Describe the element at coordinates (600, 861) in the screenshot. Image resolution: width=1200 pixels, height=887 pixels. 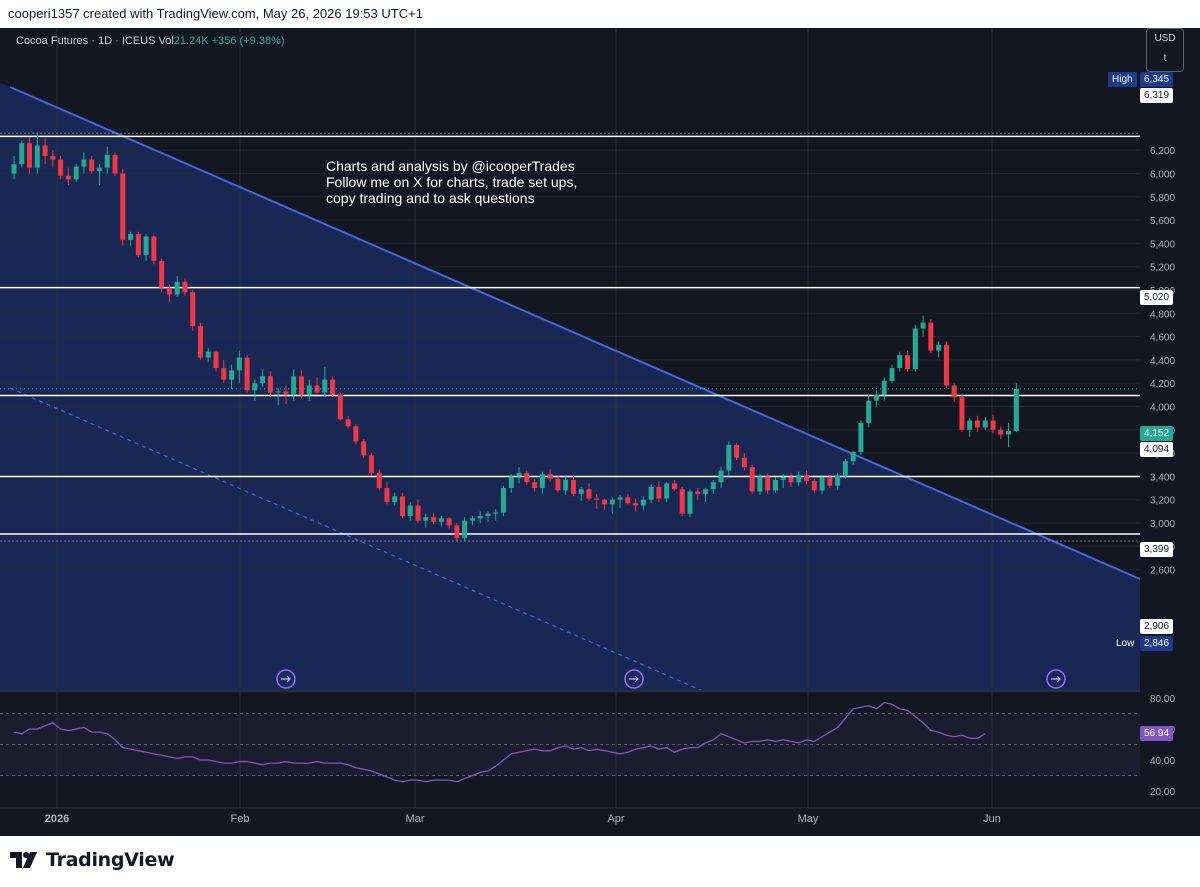
I see `footer: TradingView` at that location.